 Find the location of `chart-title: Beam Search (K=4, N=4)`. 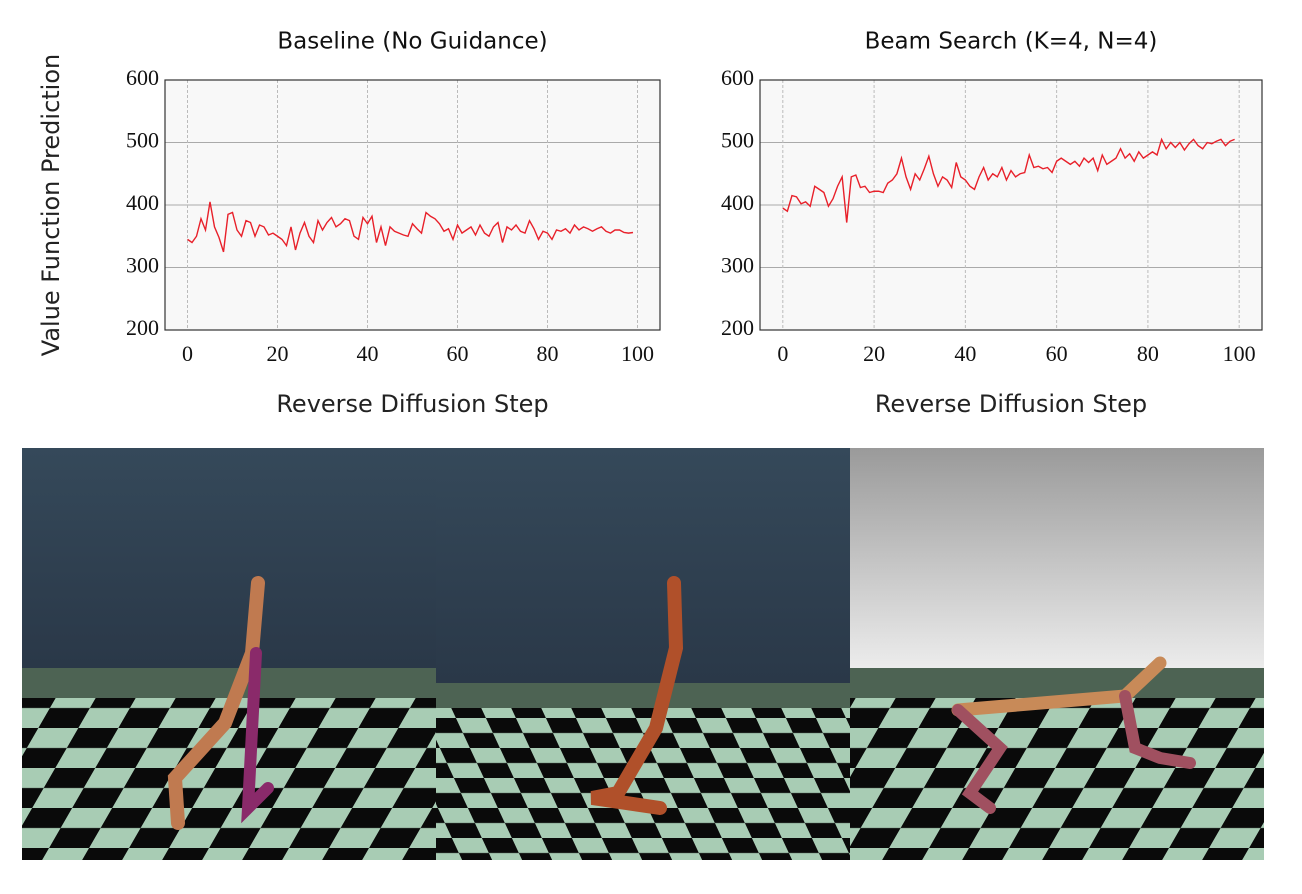

chart-title: Beam Search (K=4, N=4) is located at coordinates (1011, 42).